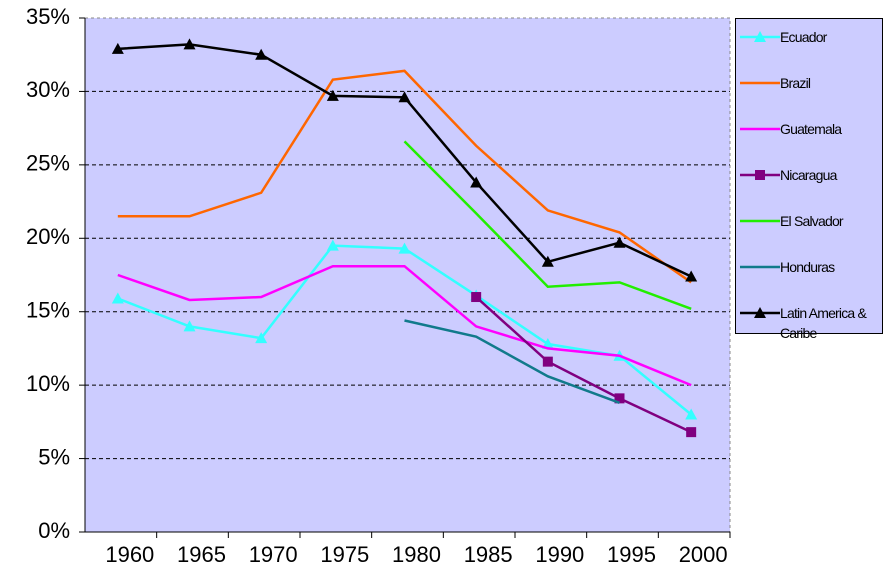  I want to click on y-tick-label: 10%, so click(48, 383).